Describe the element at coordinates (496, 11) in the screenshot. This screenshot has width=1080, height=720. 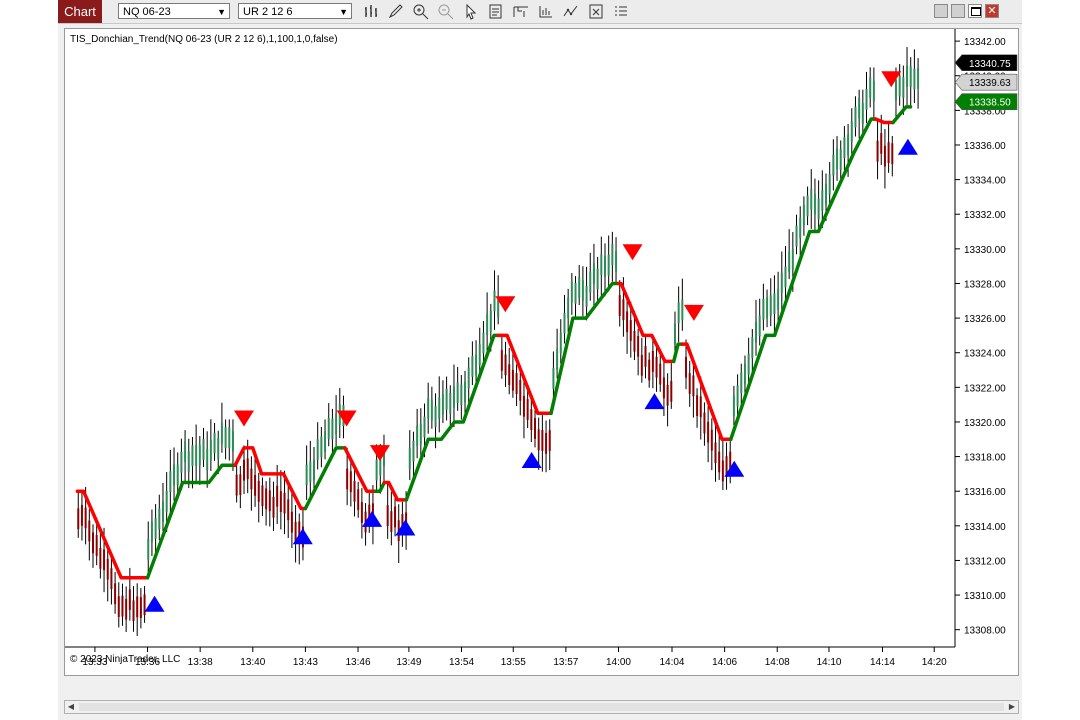
I see `data-box-icon` at that location.